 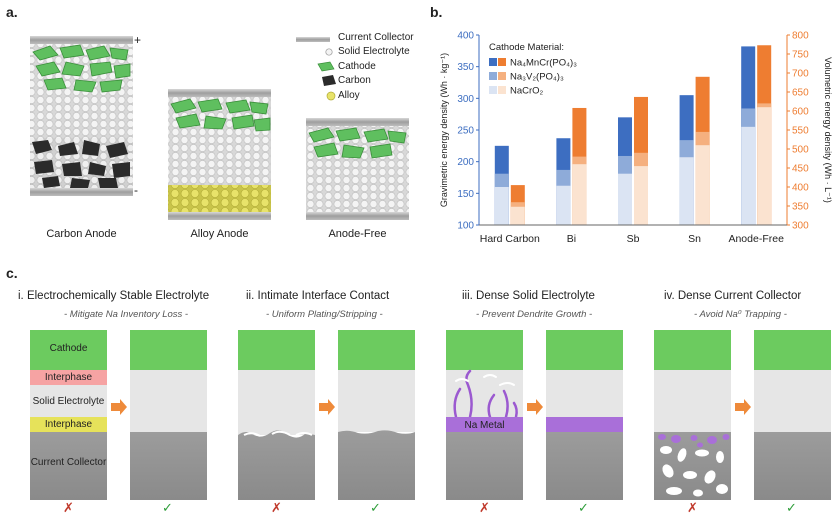 What do you see at coordinates (68, 415) in the screenshot?
I see `section-i-before` at bounding box center [68, 415].